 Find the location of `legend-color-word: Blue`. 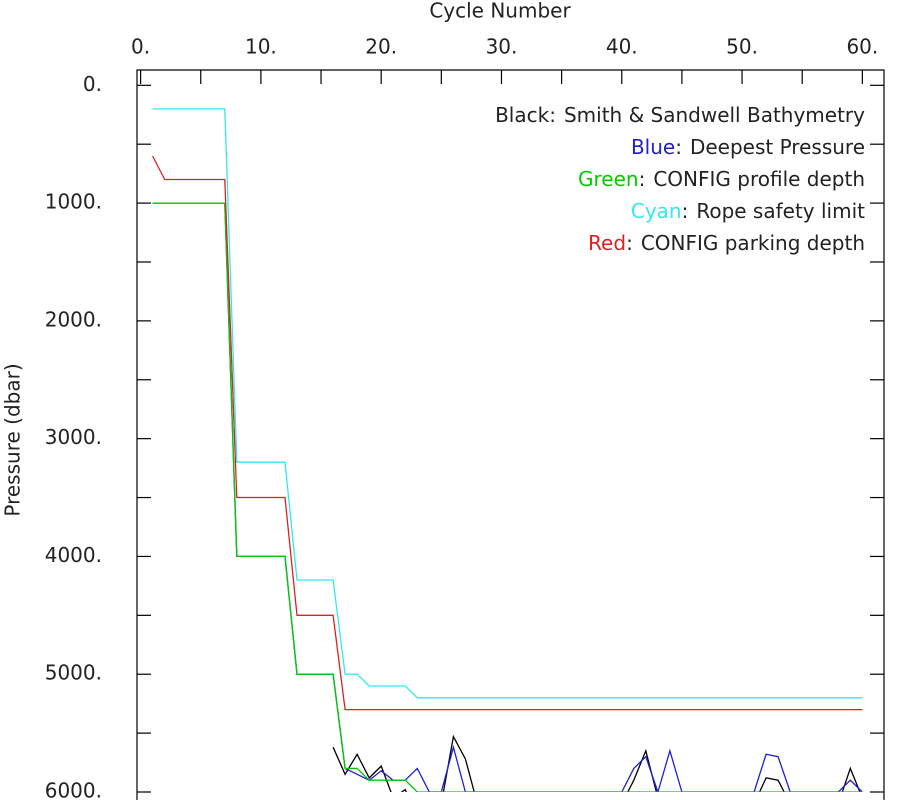

legend-color-word: Blue is located at coordinates (653, 147).